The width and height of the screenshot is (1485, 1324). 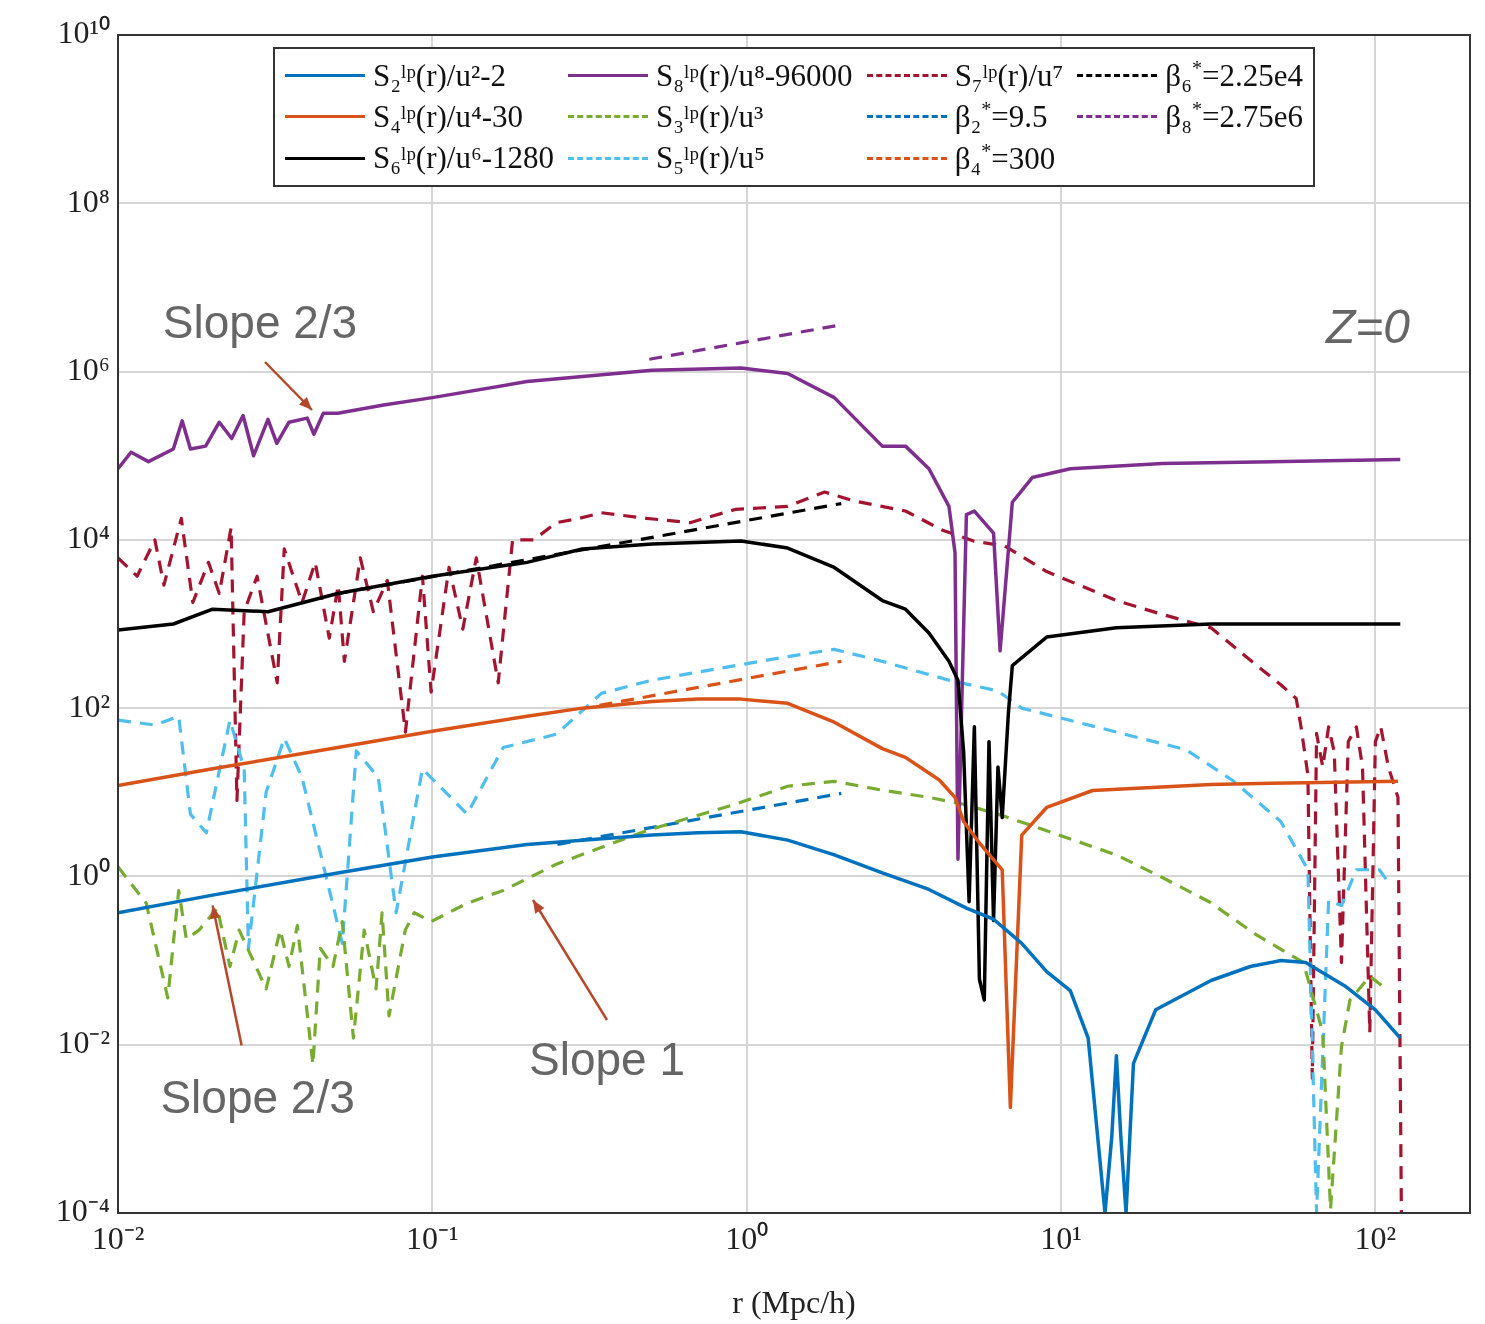 I want to click on y-tick-label: 10⁰, so click(x=88, y=873).